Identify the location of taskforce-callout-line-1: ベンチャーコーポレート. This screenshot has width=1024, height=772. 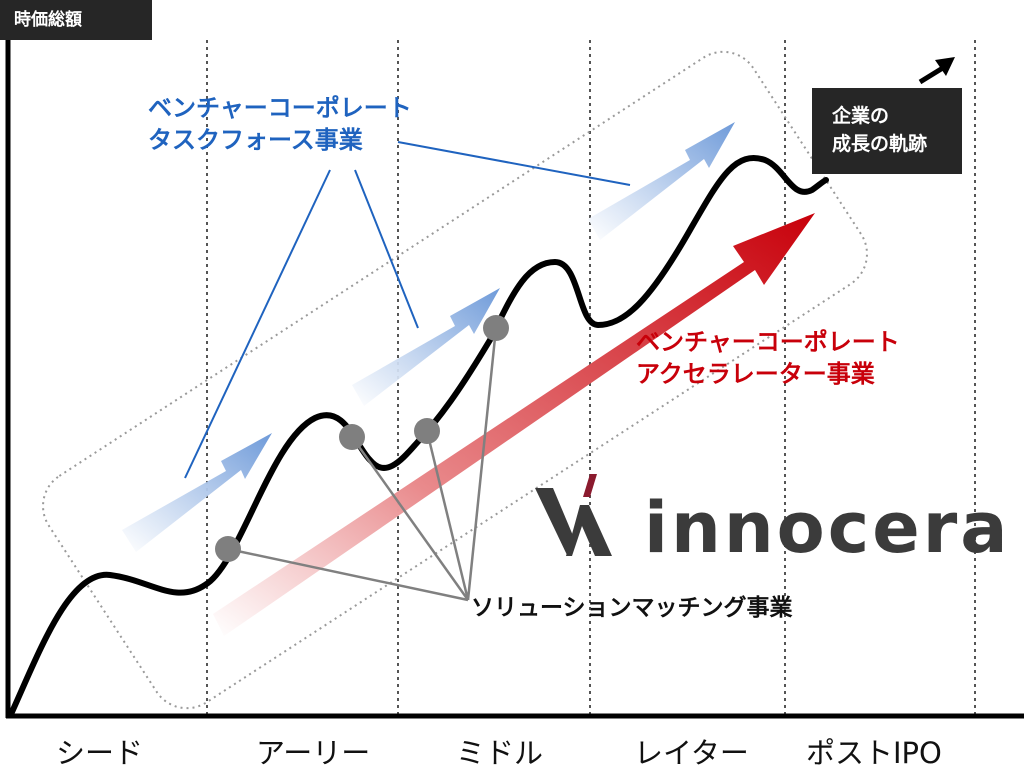
(280, 108).